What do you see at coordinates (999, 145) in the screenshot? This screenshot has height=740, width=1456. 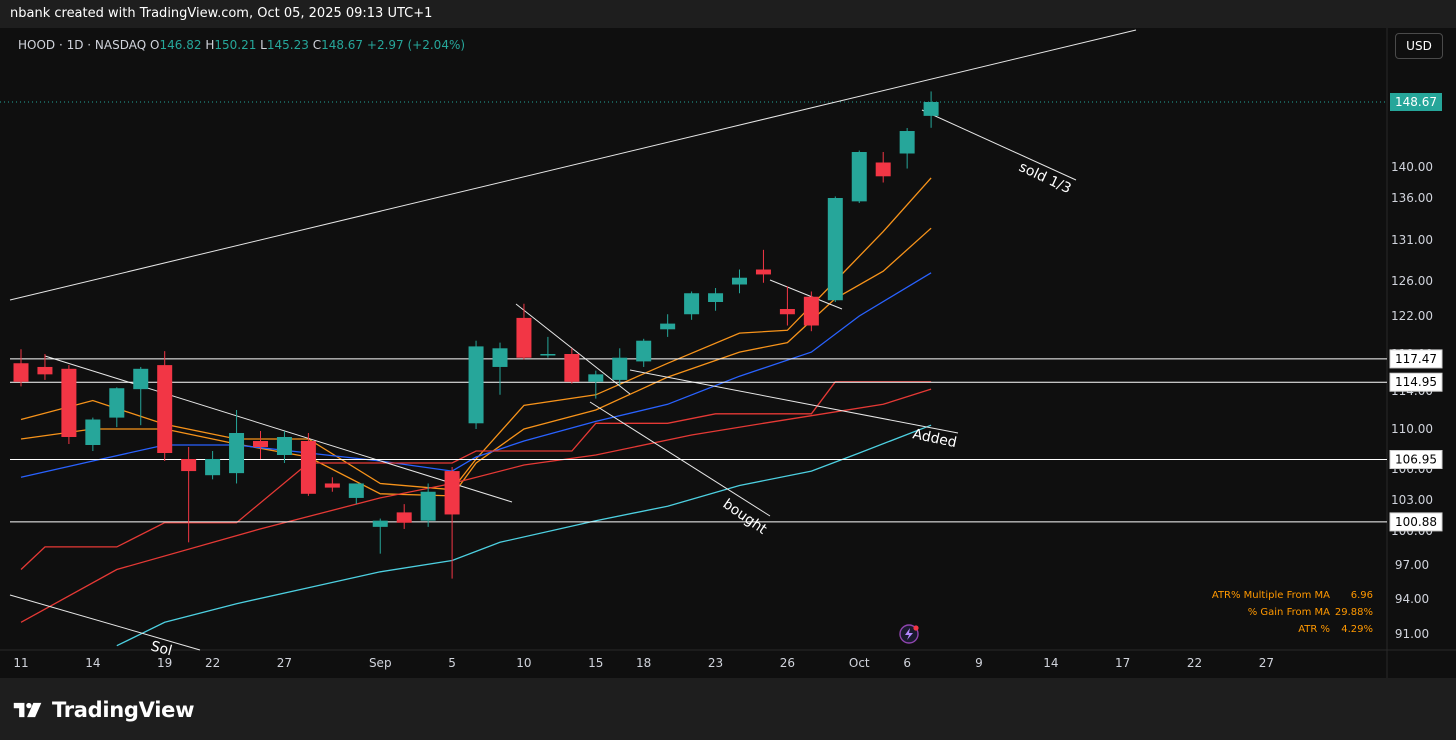 I see `sold-trendline` at bounding box center [999, 145].